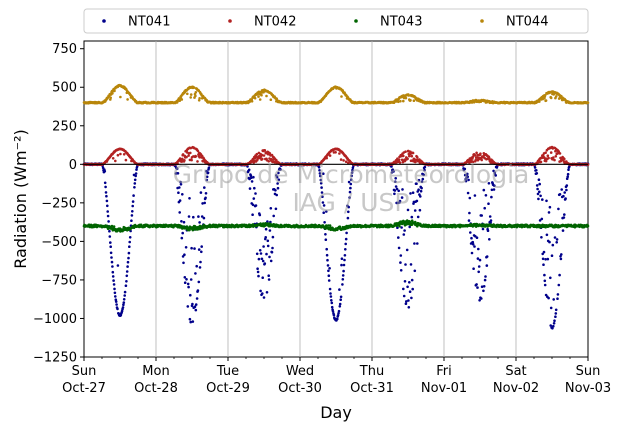 This screenshot has height=431, width=622. I want to click on series-NT043, so click(336, 226).